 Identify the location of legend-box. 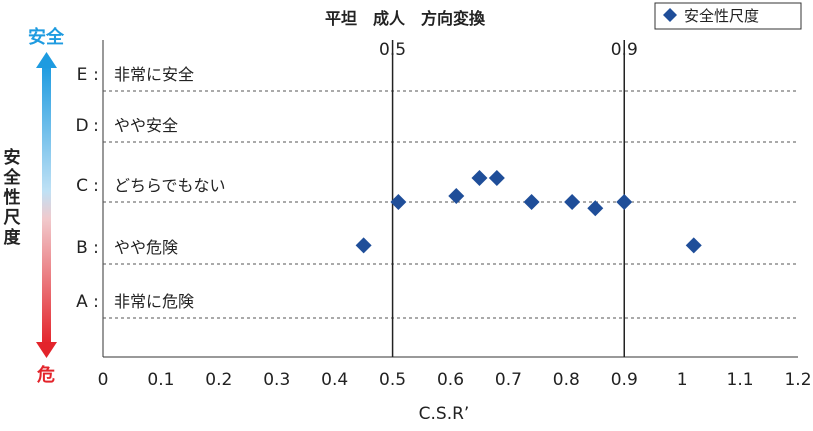
(728, 16).